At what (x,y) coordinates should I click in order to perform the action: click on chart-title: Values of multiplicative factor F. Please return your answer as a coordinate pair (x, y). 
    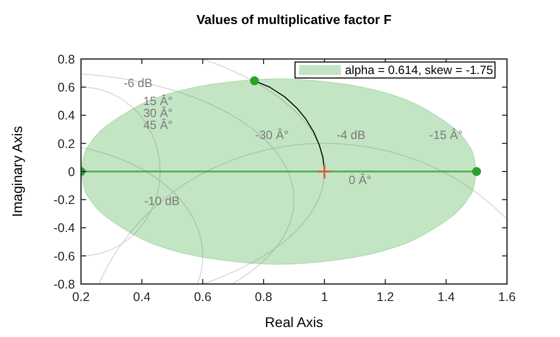
    Looking at the image, I should click on (294, 19).